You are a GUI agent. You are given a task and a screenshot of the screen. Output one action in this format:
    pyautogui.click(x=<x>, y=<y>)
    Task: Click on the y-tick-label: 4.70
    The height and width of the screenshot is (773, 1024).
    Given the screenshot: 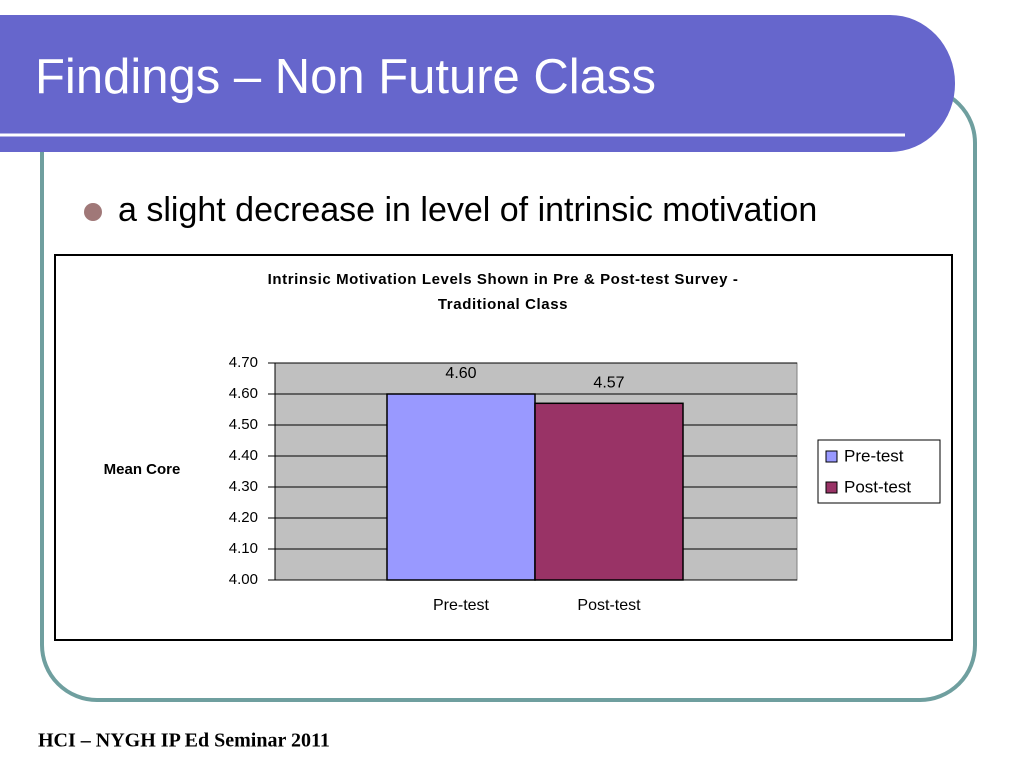 What is the action you would take?
    pyautogui.click(x=243, y=362)
    